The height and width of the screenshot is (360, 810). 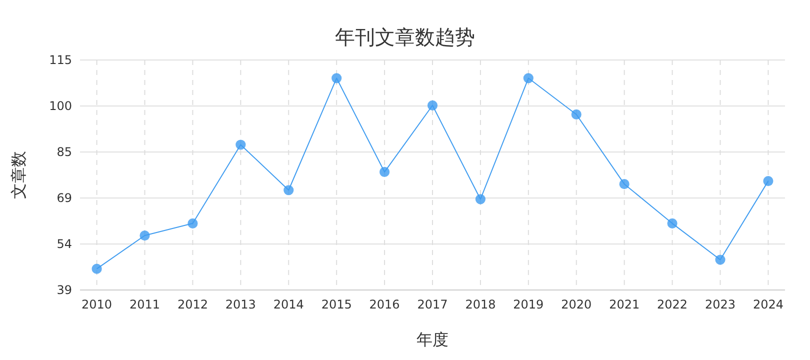 What do you see at coordinates (288, 305) in the screenshot?
I see `x-tick-label: 2014` at bounding box center [288, 305].